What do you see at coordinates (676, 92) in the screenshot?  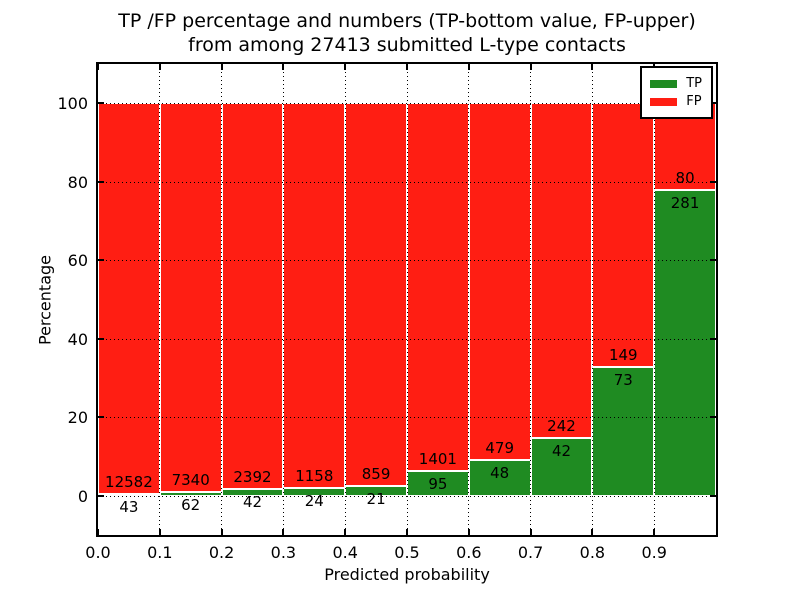 I see `legend: TP FP` at bounding box center [676, 92].